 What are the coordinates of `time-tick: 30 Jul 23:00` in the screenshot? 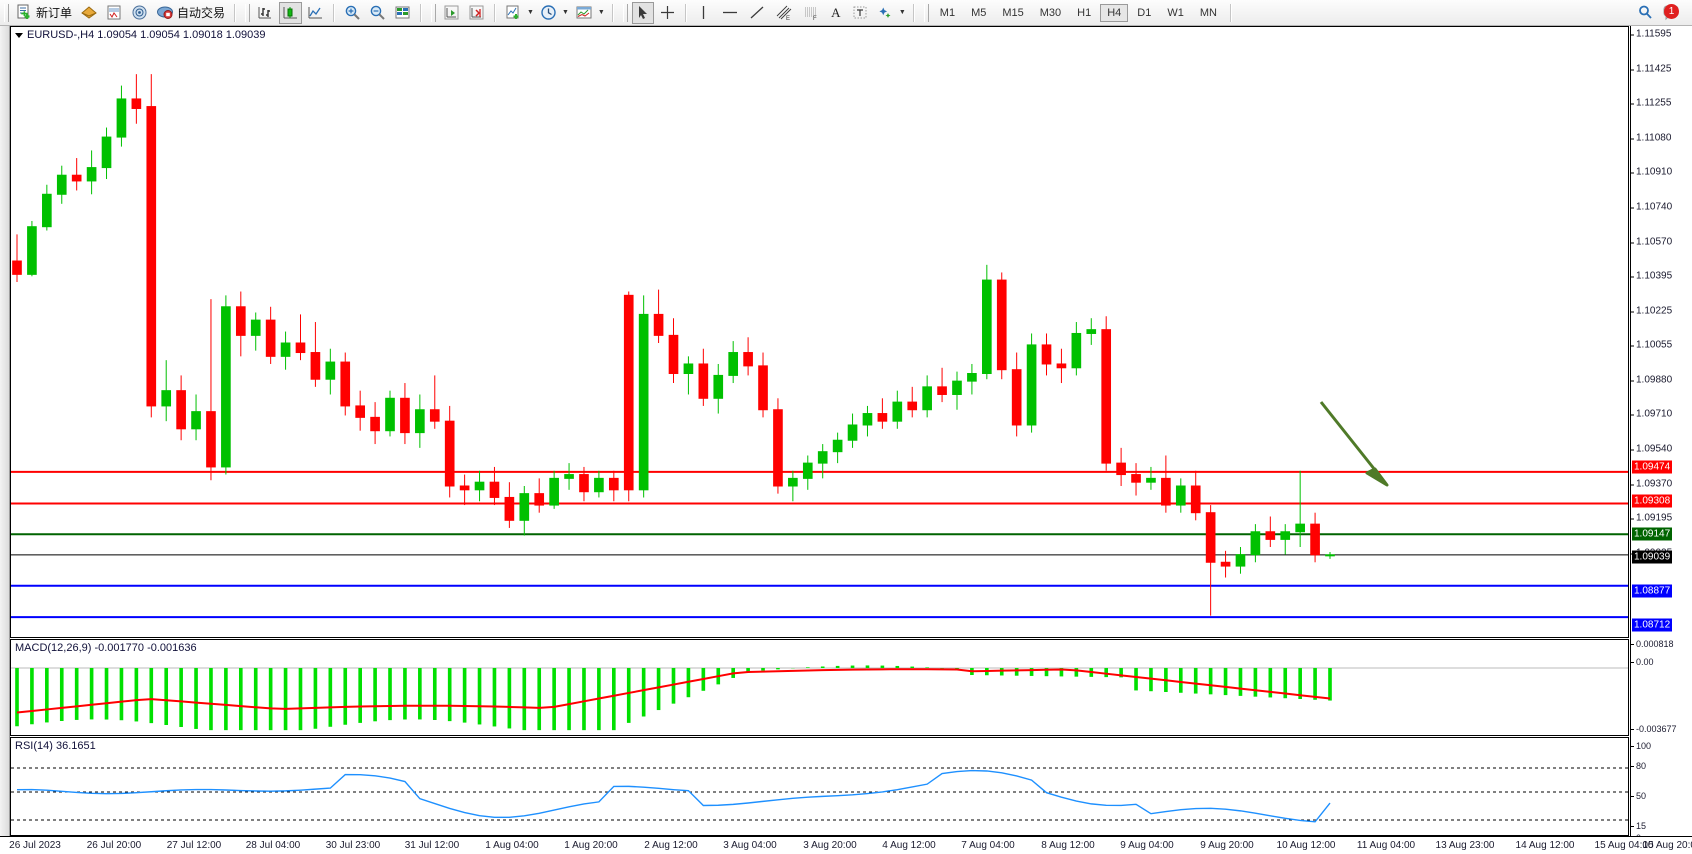 It's located at (353, 845).